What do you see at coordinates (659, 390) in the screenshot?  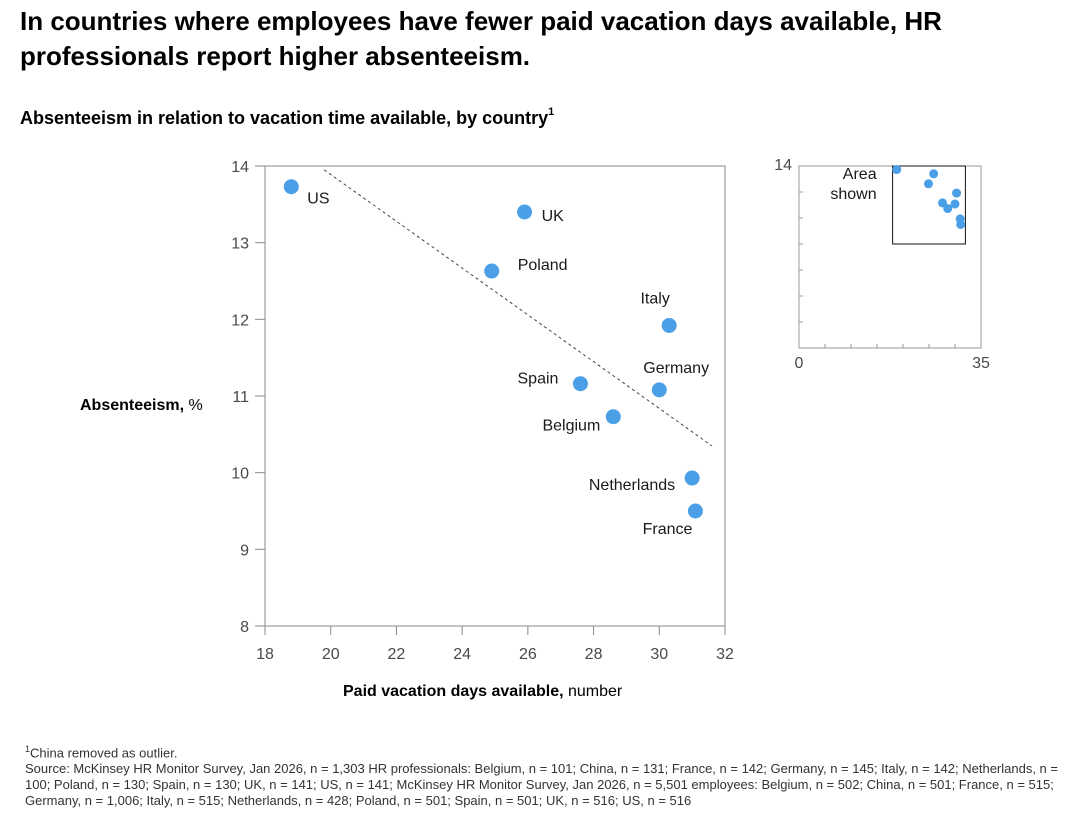 I see `point-germany` at bounding box center [659, 390].